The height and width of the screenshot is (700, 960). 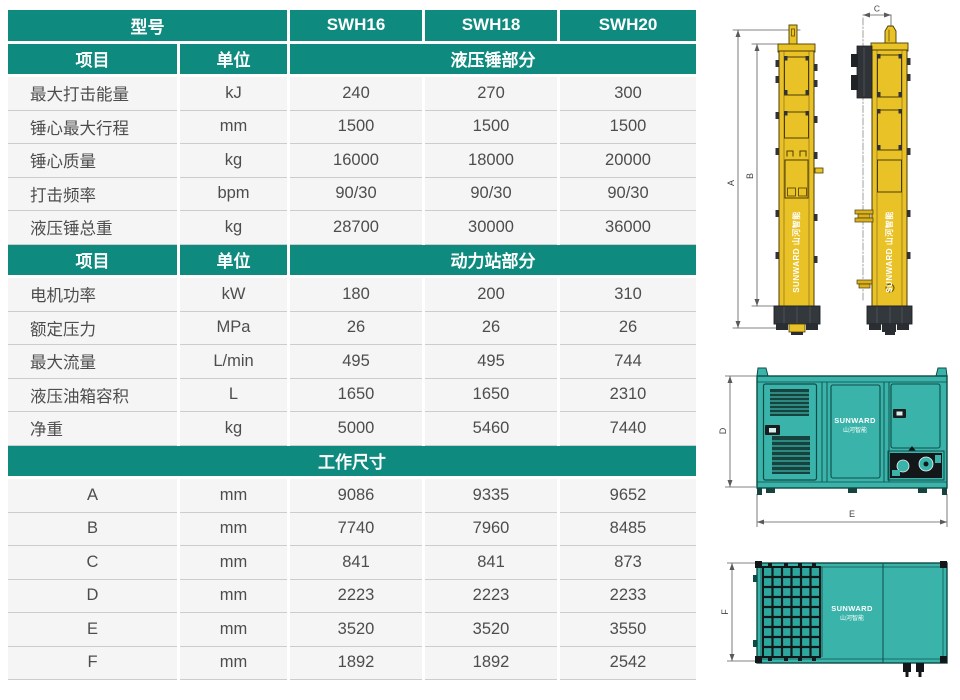 What do you see at coordinates (852, 618) in the screenshot?
I see `top-view-brand-cn: 山河智能` at bounding box center [852, 618].